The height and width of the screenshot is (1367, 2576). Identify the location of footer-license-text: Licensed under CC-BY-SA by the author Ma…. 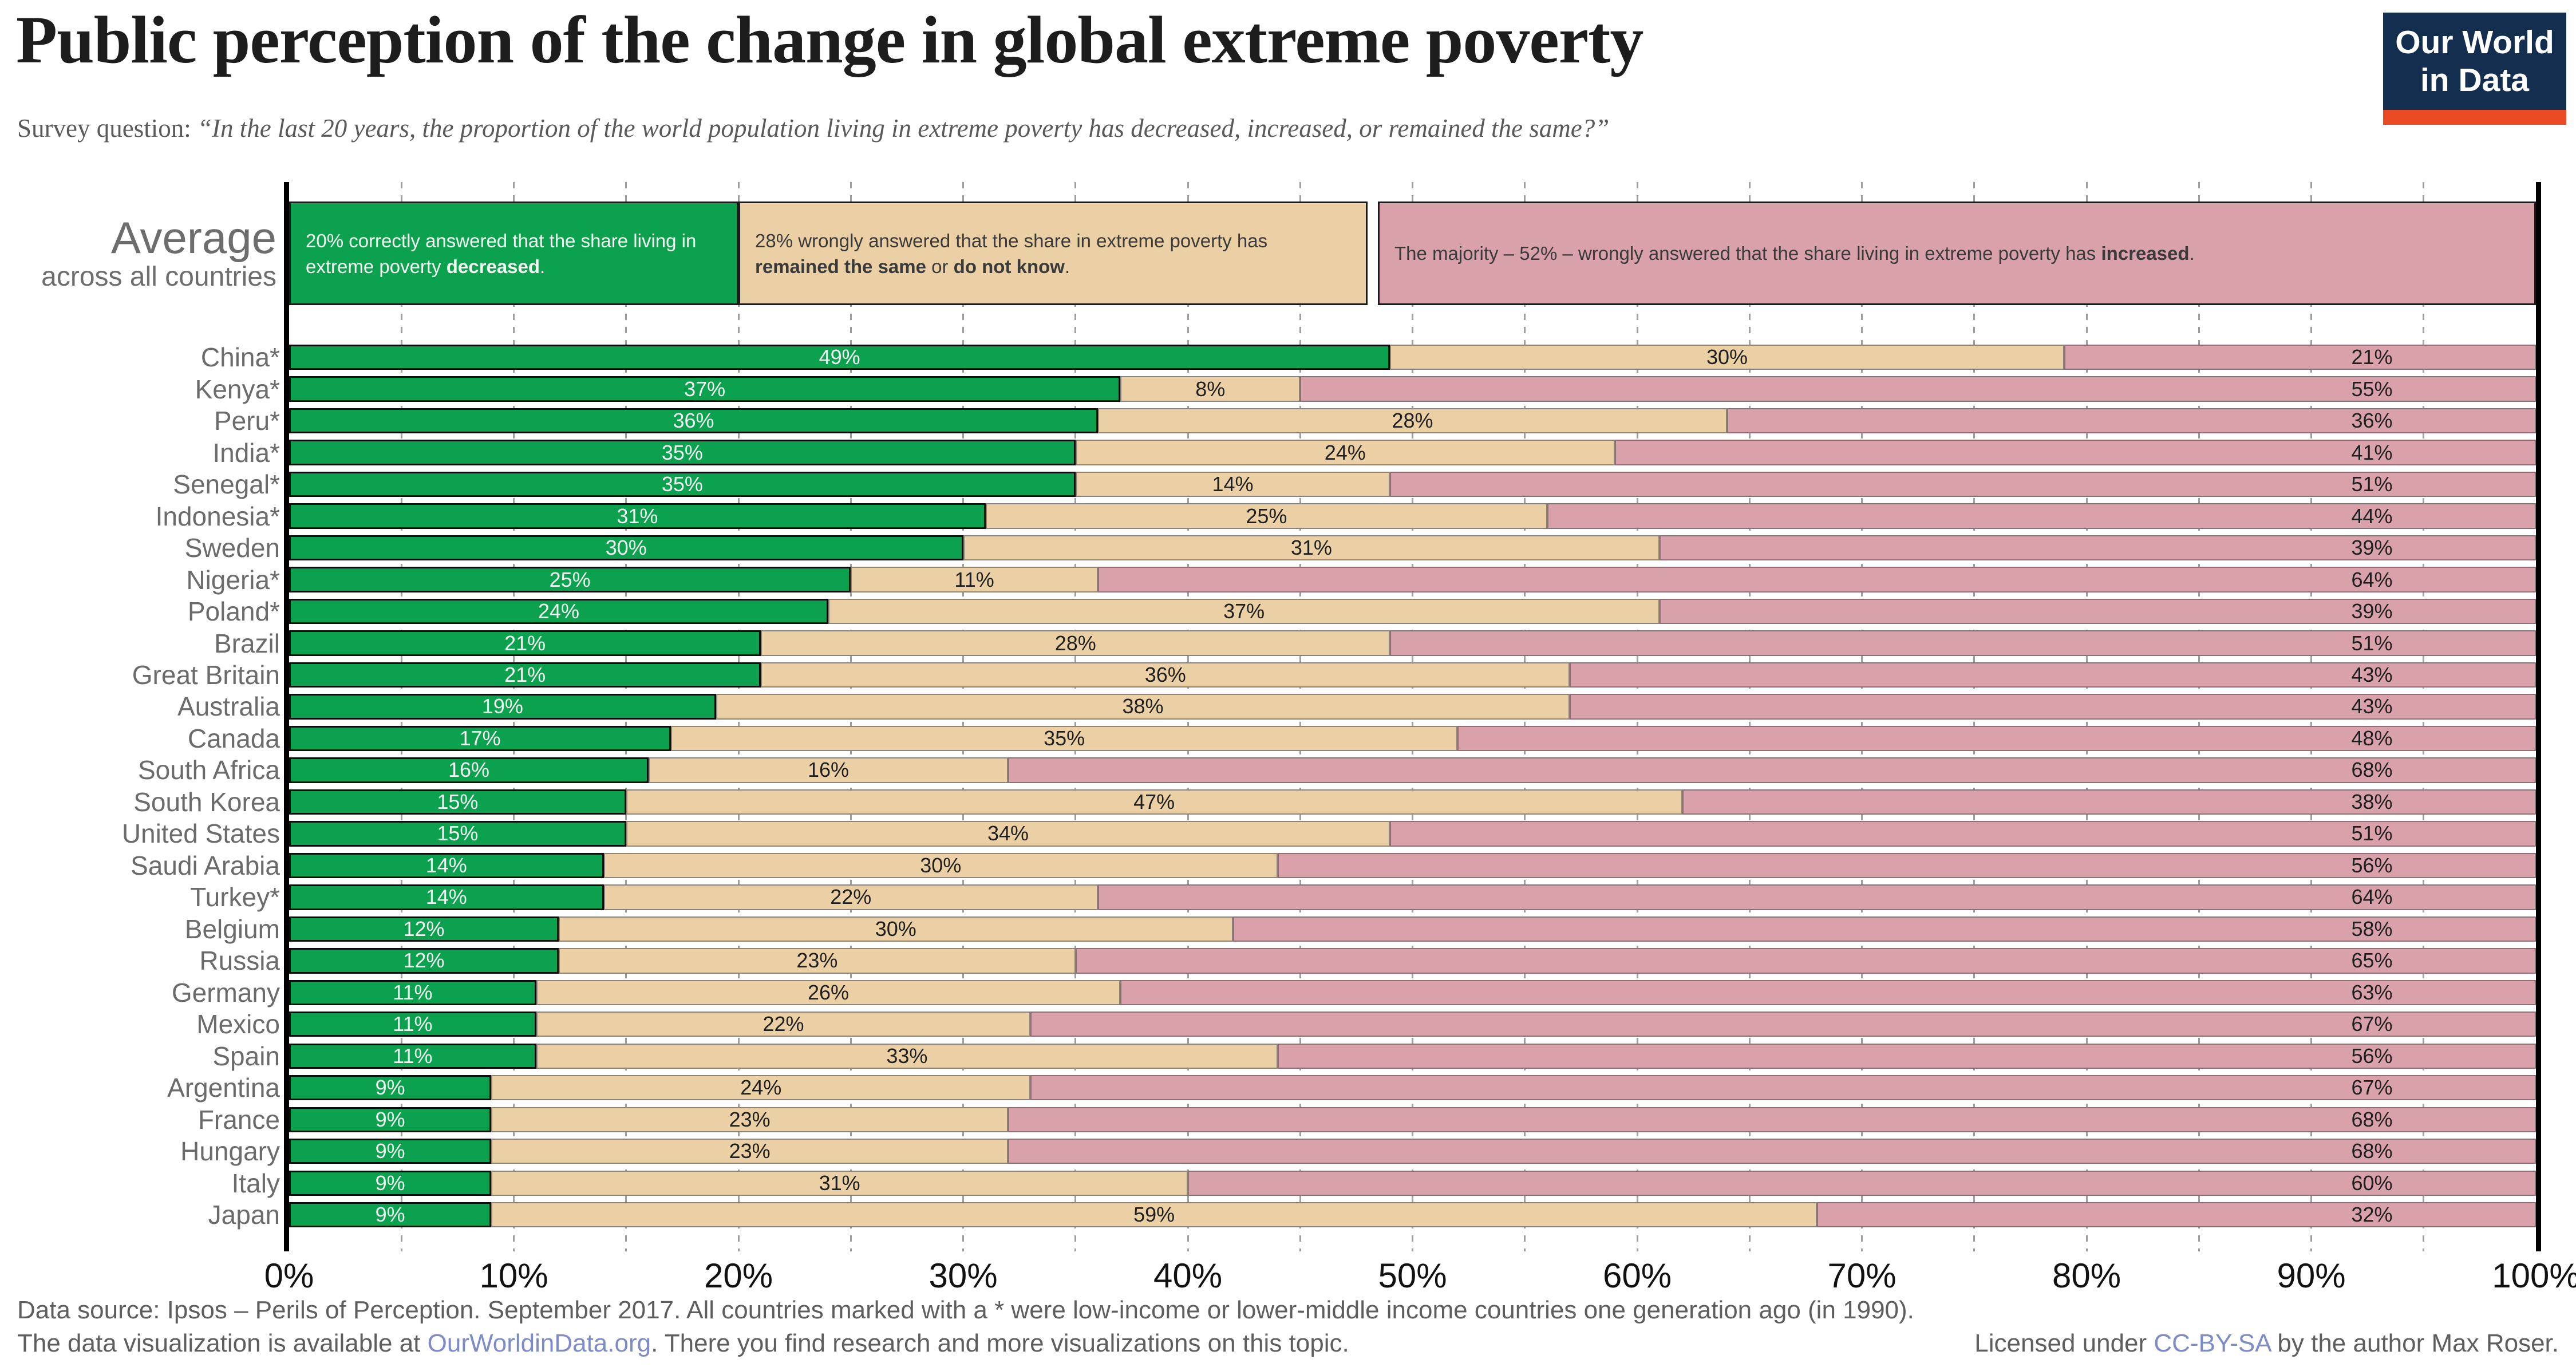
(2266, 1343).